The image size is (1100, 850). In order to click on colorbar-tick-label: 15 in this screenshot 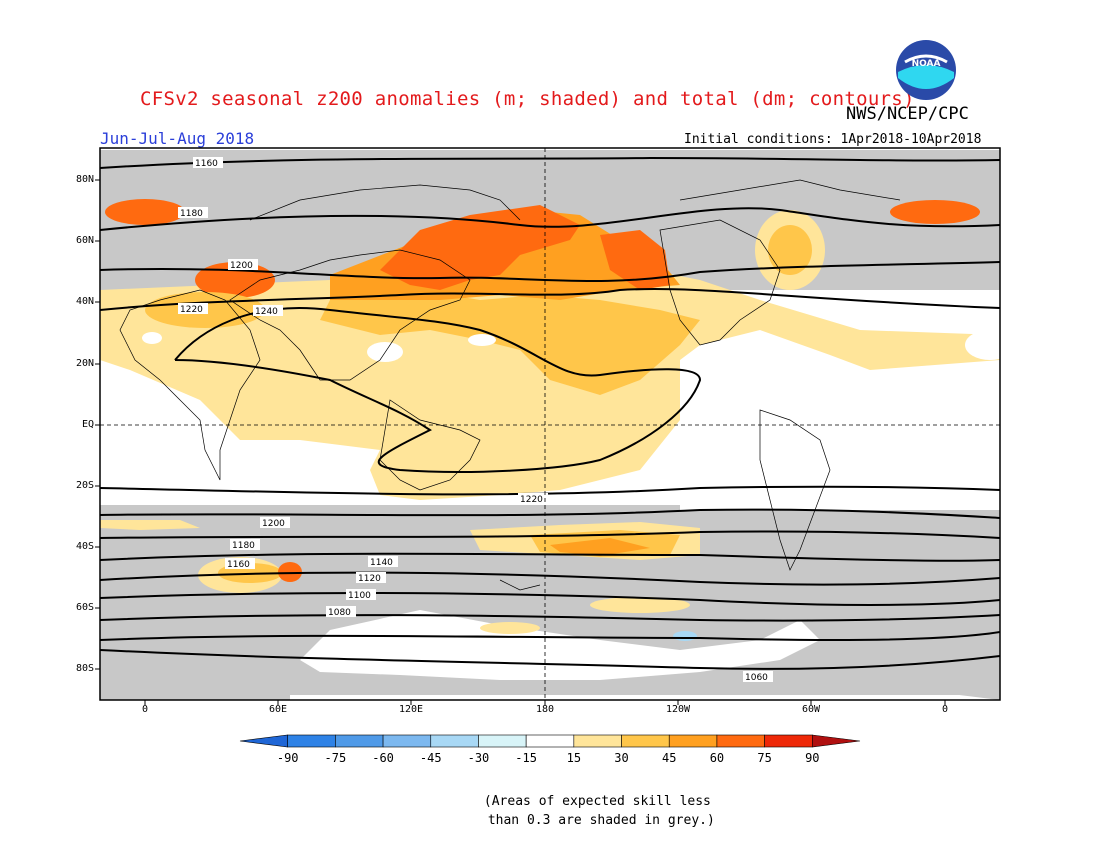, I will do `click(574, 758)`.